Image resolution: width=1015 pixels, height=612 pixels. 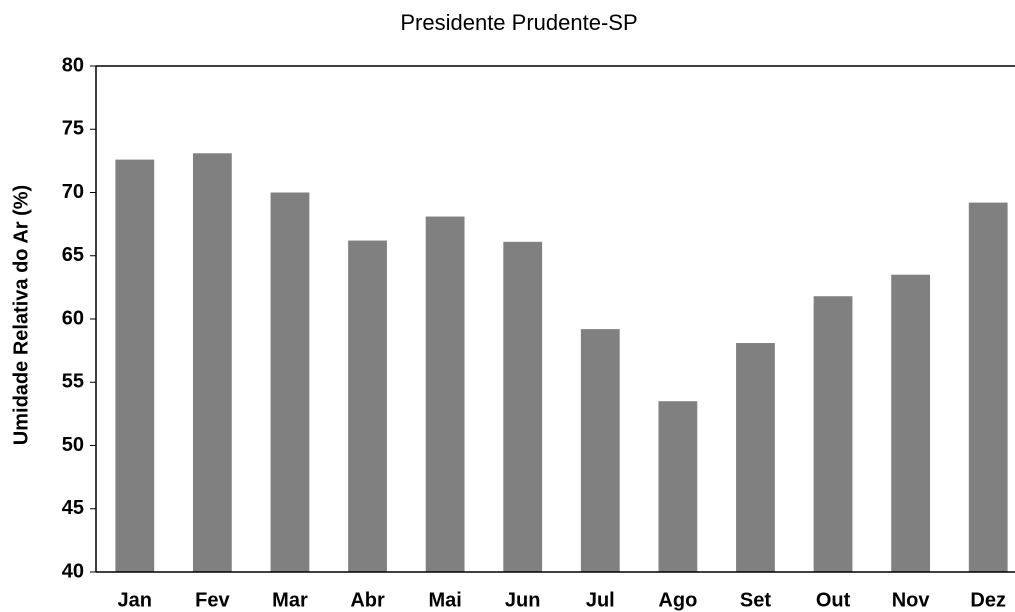 What do you see at coordinates (833, 600) in the screenshot?
I see `x-tick-label: Out` at bounding box center [833, 600].